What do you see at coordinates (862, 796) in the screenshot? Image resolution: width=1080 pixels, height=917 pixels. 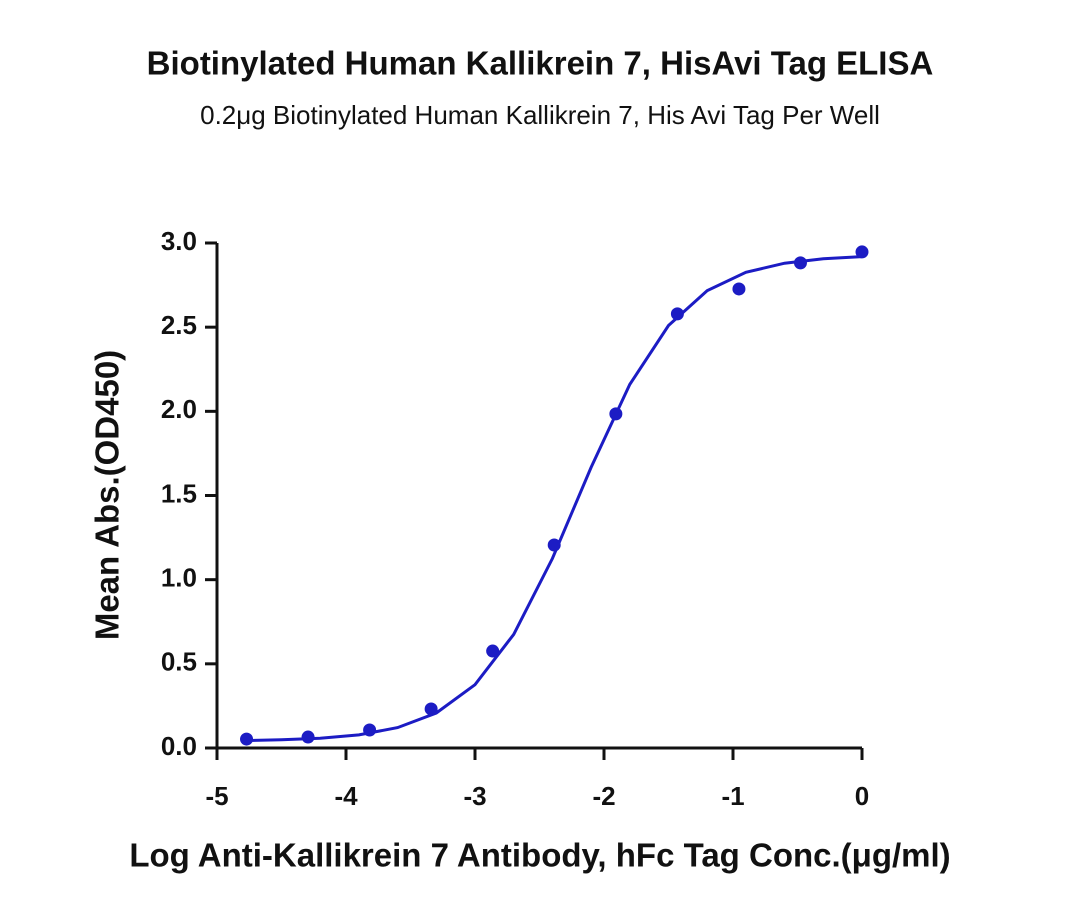 I see `x-tick-label: 0` at bounding box center [862, 796].